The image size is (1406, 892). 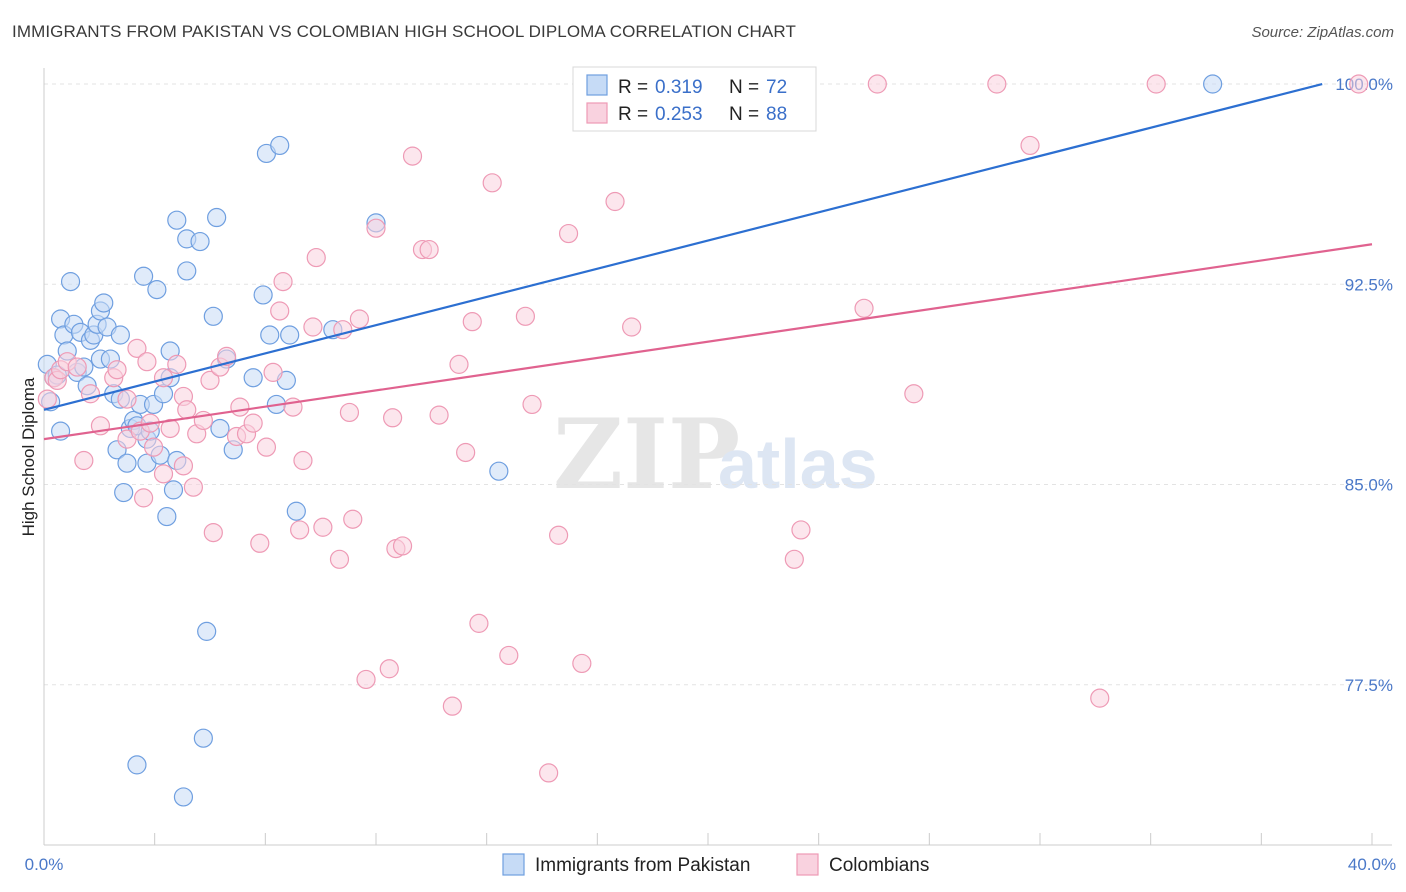 What do you see at coordinates (28, 456) in the screenshot?
I see `y-axis-label: High School Diploma` at bounding box center [28, 456].